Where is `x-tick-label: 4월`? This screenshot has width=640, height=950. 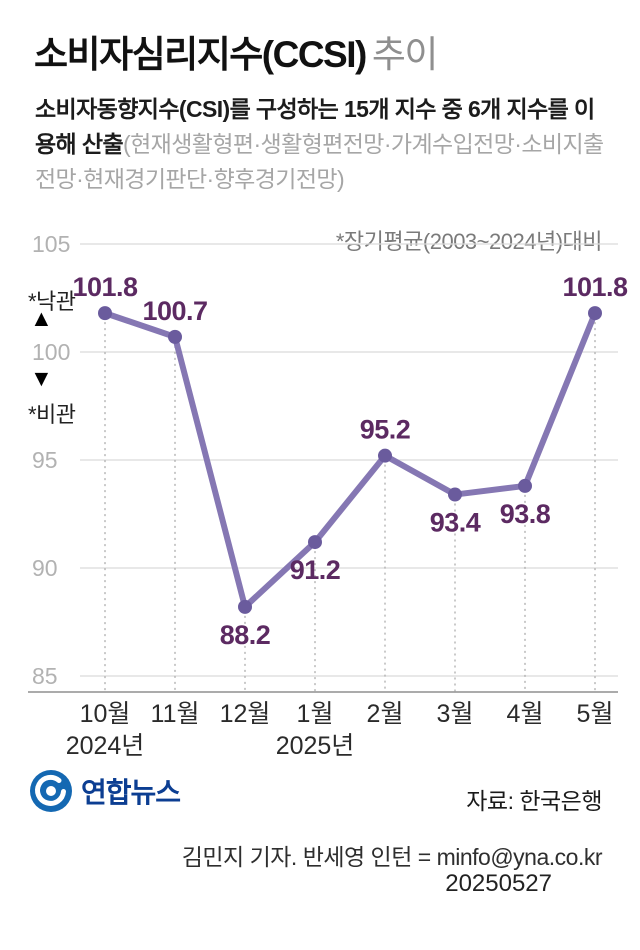 x-tick-label: 4월 is located at coordinates (525, 714).